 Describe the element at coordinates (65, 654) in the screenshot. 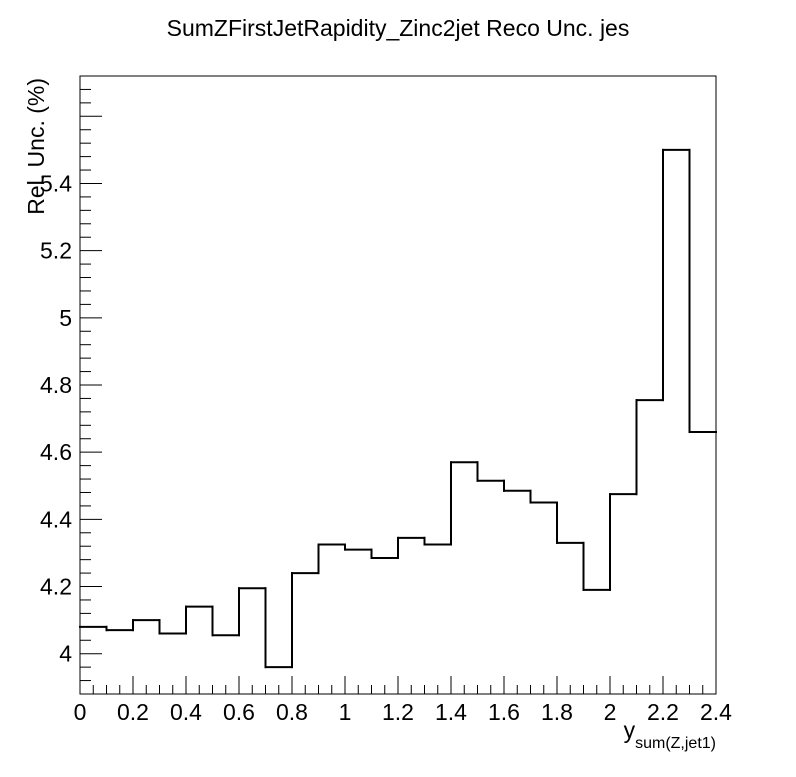

I see `y-tick-label: 4` at that location.